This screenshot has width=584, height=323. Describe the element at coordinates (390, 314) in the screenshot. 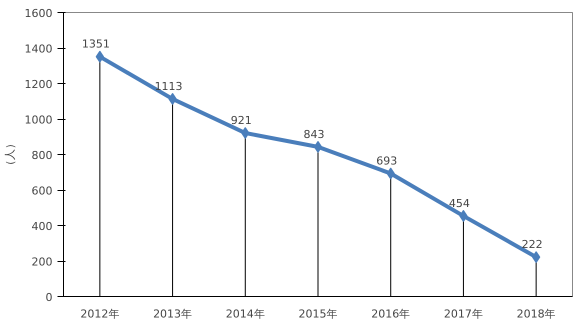

I see `x-tick-label: 2016年` at that location.